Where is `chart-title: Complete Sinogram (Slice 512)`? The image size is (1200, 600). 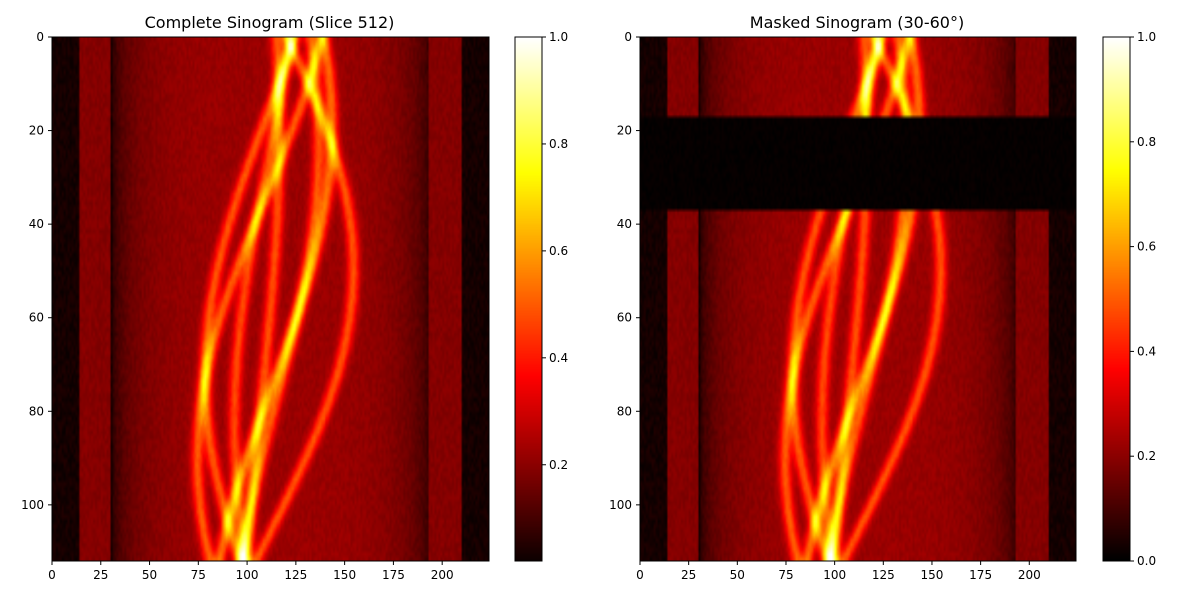 chart-title: Complete Sinogram (Slice 512) is located at coordinates (270, 22).